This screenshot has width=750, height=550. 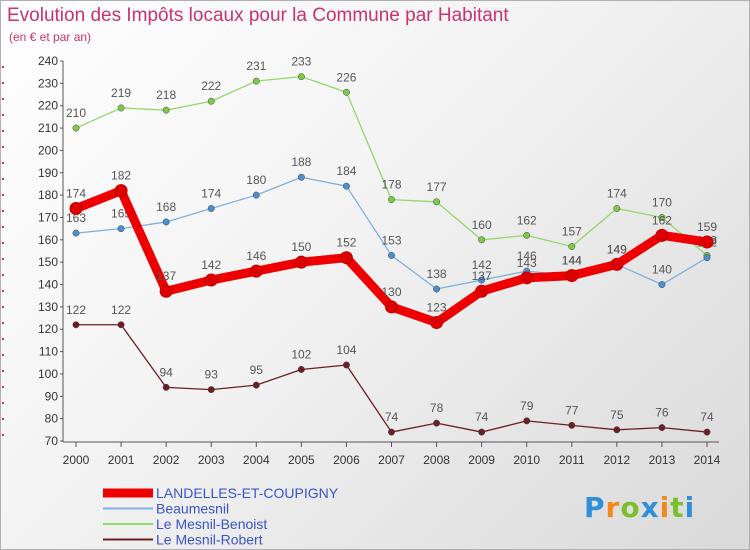 I want to click on data-label: 188, so click(x=301, y=162).